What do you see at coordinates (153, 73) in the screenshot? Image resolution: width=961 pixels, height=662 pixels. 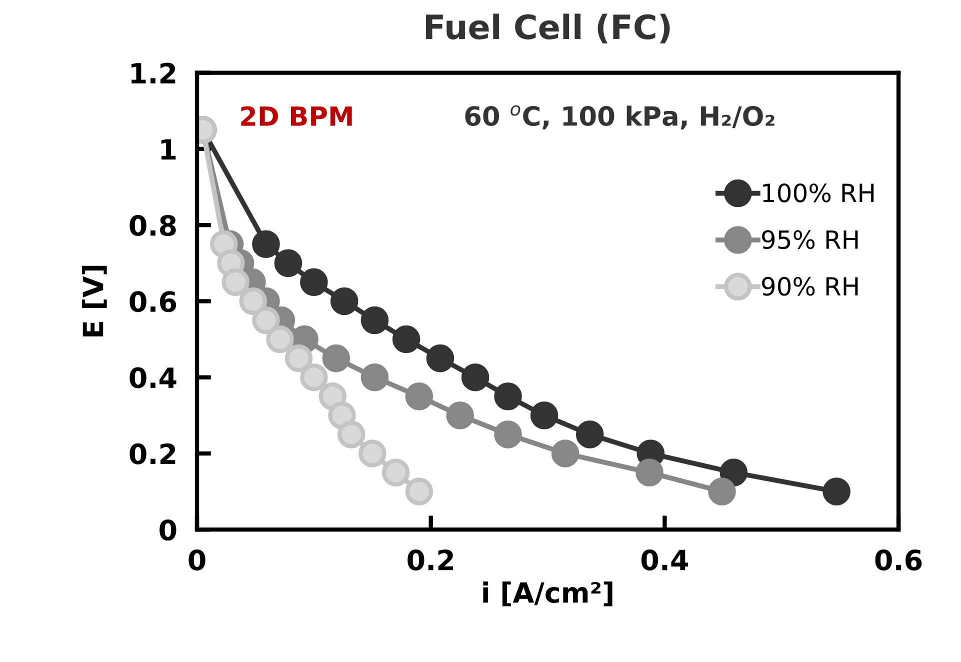 I see `y-tick-label: 1.2` at bounding box center [153, 73].